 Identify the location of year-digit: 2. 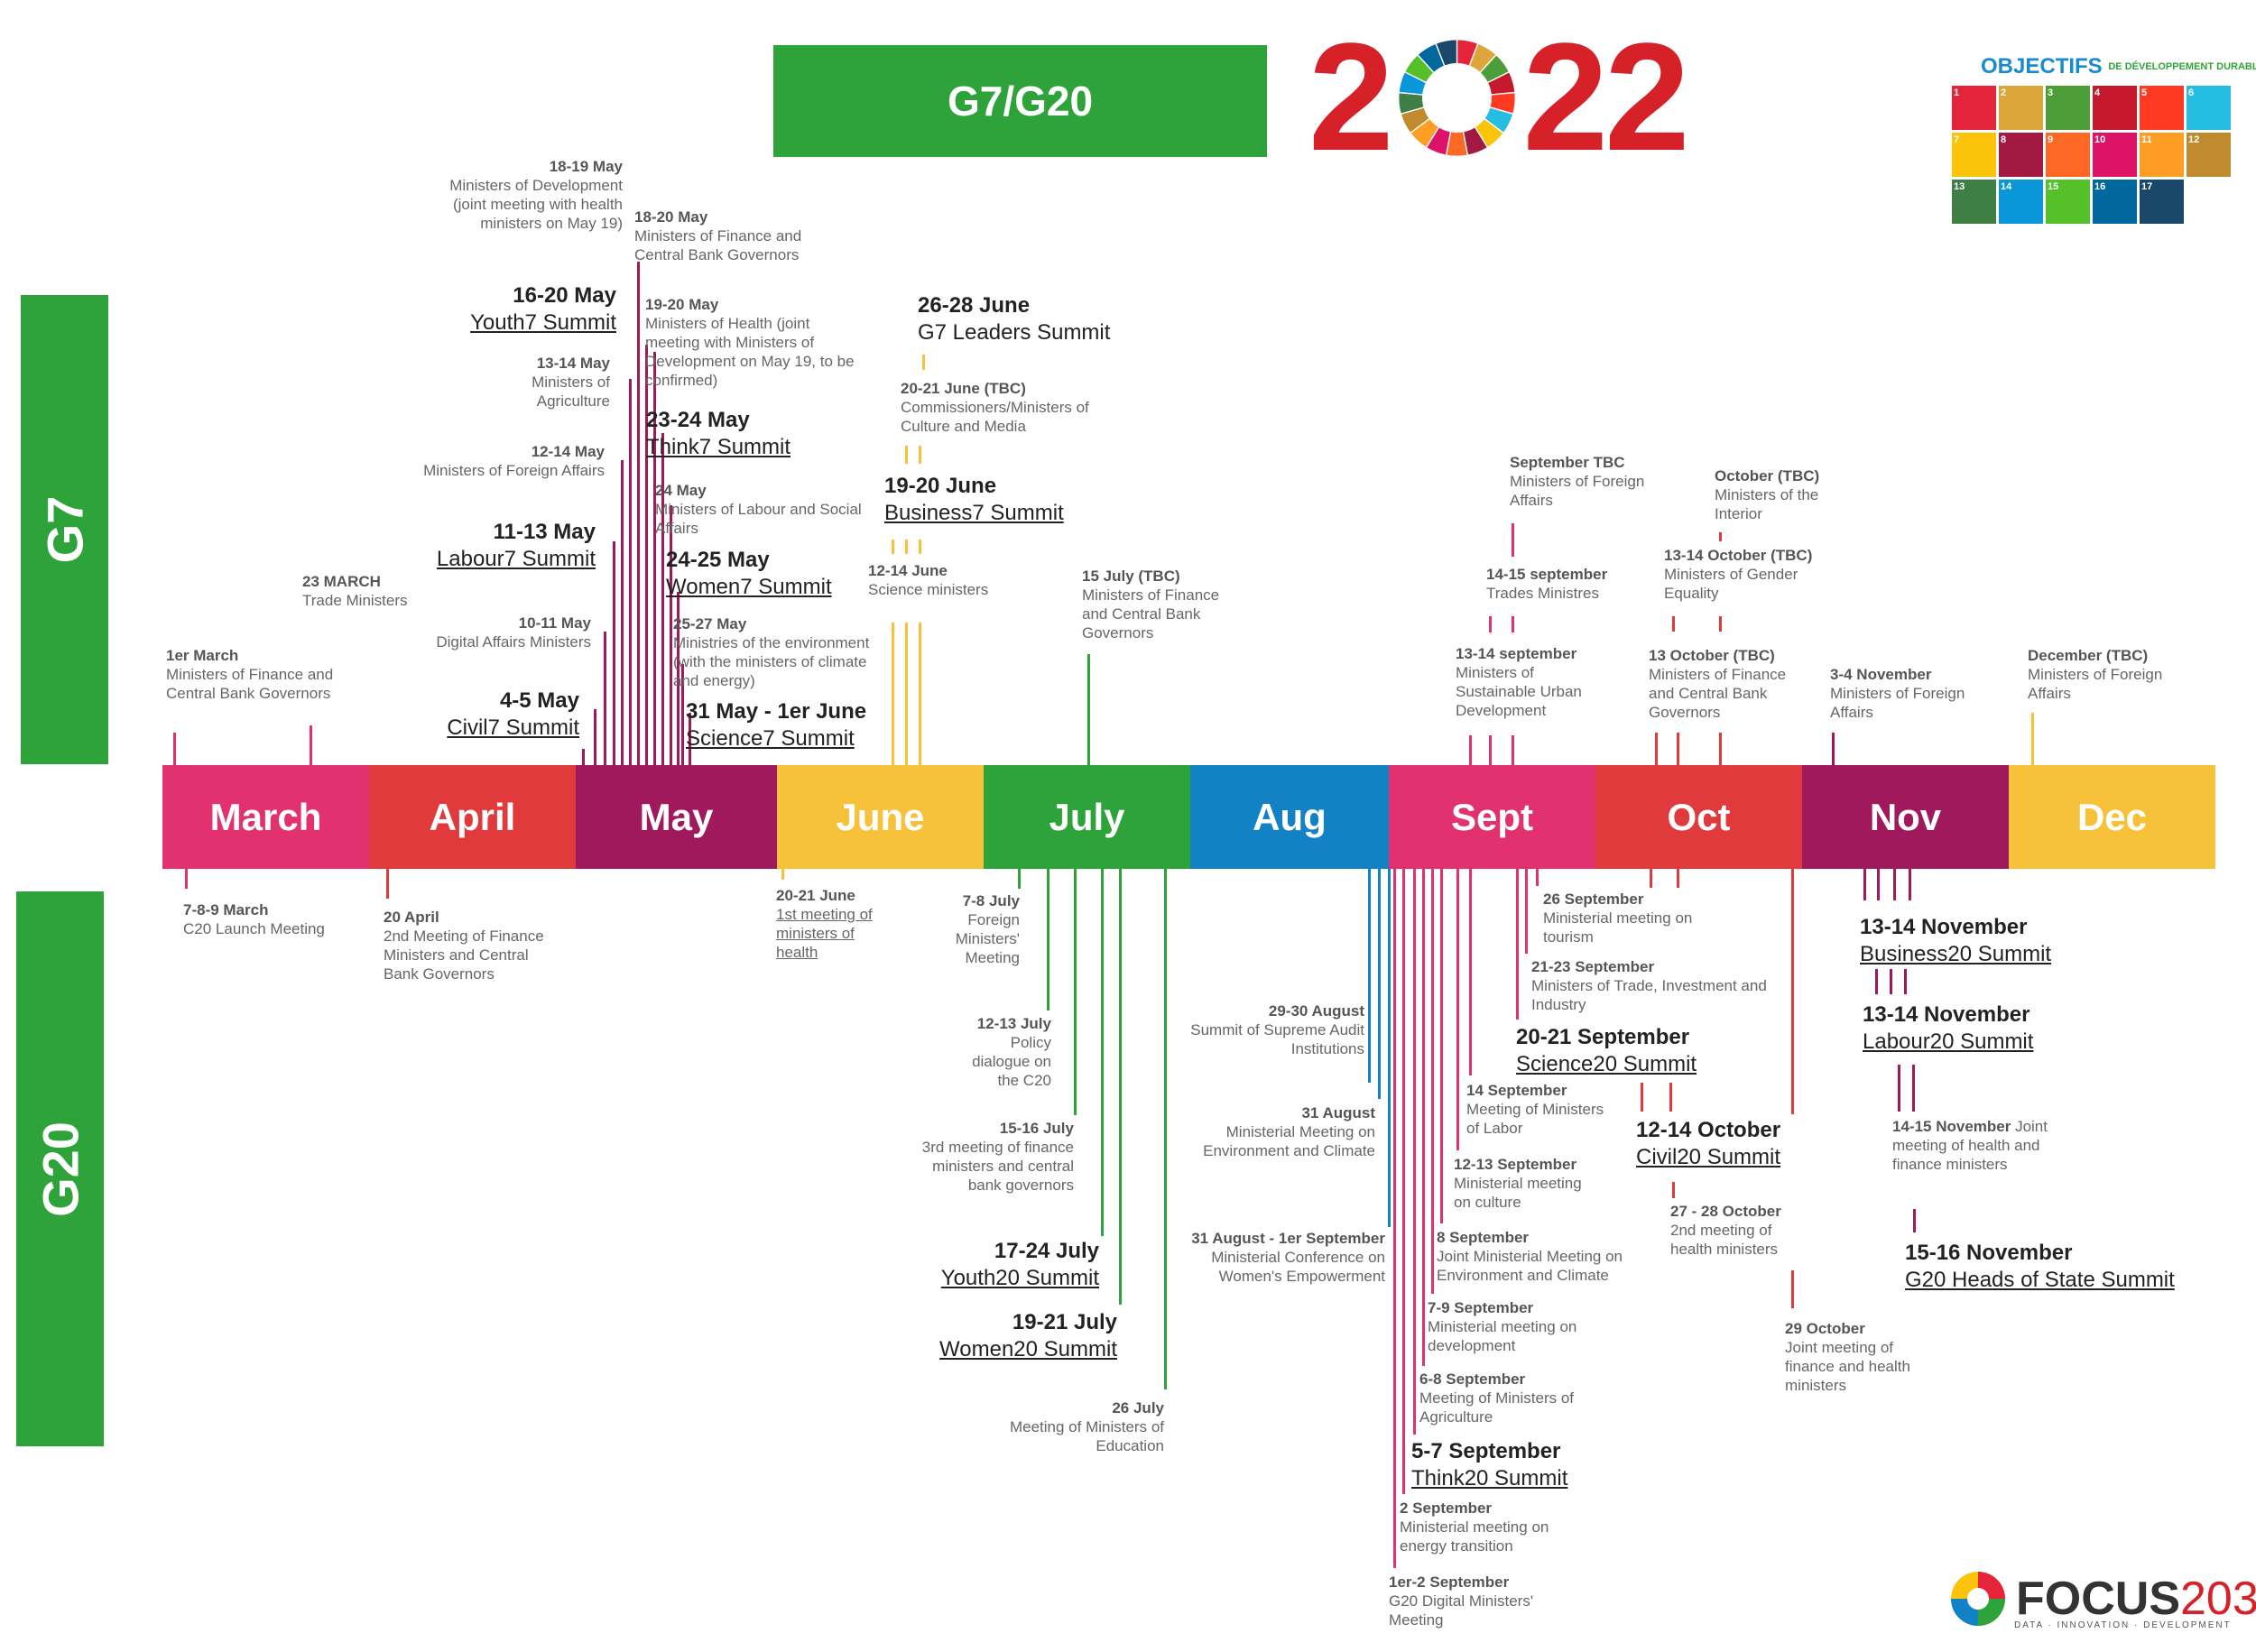
(1351, 97).